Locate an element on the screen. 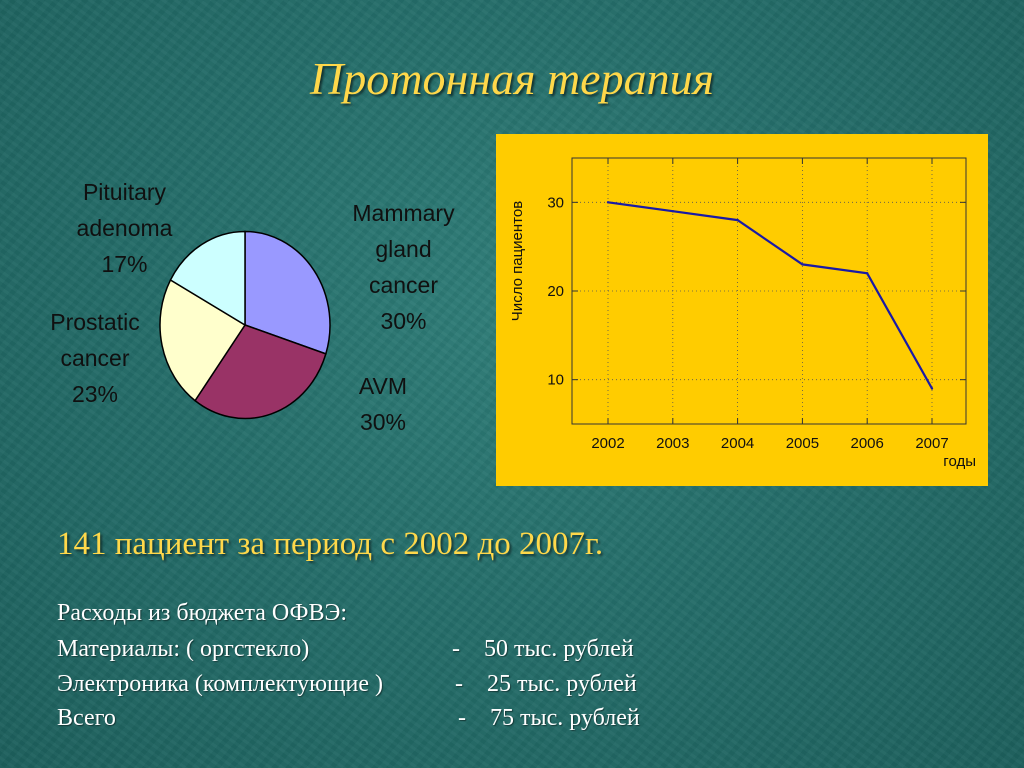 The height and width of the screenshot is (768, 1024). budget-row-total-dash: - is located at coordinates (462, 718).